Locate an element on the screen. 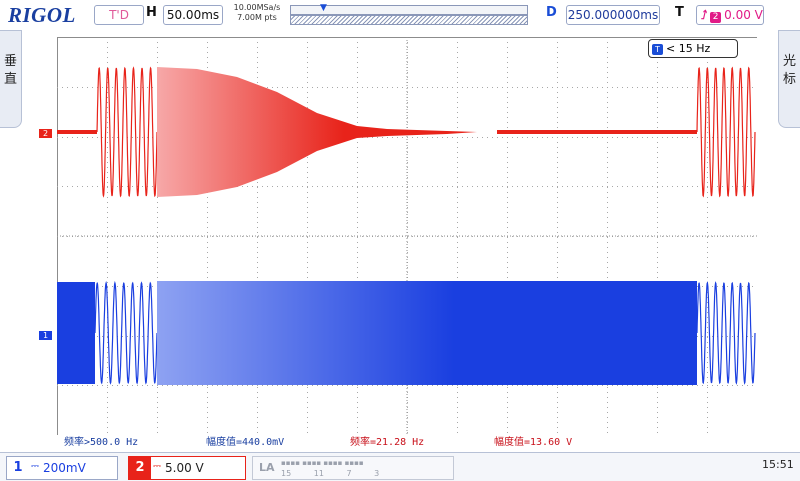  vertical-menu-tab: 垂 直 is located at coordinates (11, 79).